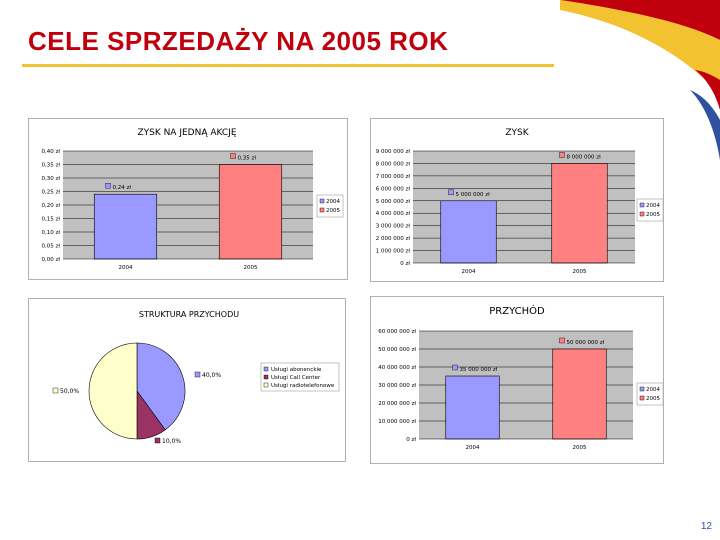  I want to click on y-tick-label: 0,05 zł, so click(51, 247).